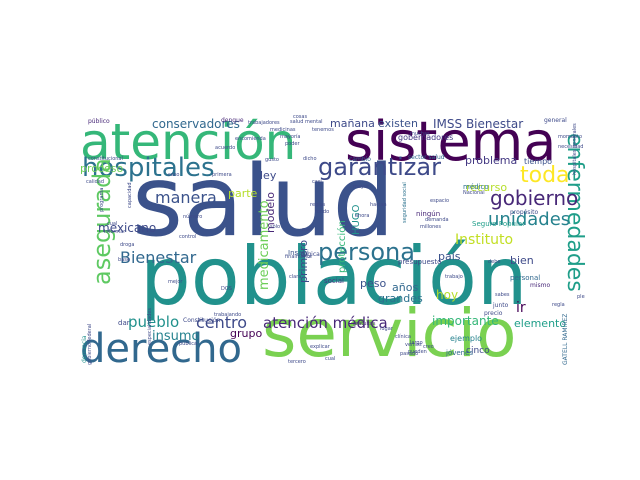 The width and height of the screenshot is (640, 480). What do you see at coordinates (243, 193) in the screenshot?
I see `word: parte` at bounding box center [243, 193].